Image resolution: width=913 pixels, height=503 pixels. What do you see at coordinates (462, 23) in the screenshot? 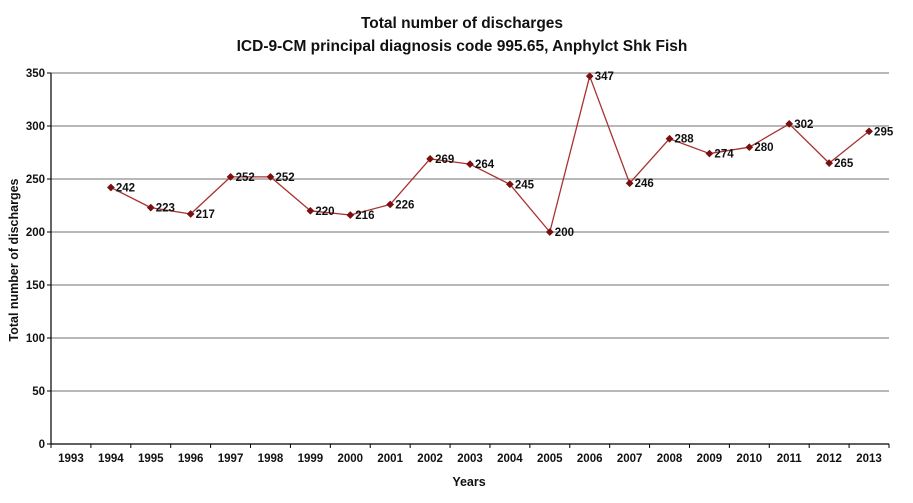
I see `chart-title: Total number of discharges` at bounding box center [462, 23].